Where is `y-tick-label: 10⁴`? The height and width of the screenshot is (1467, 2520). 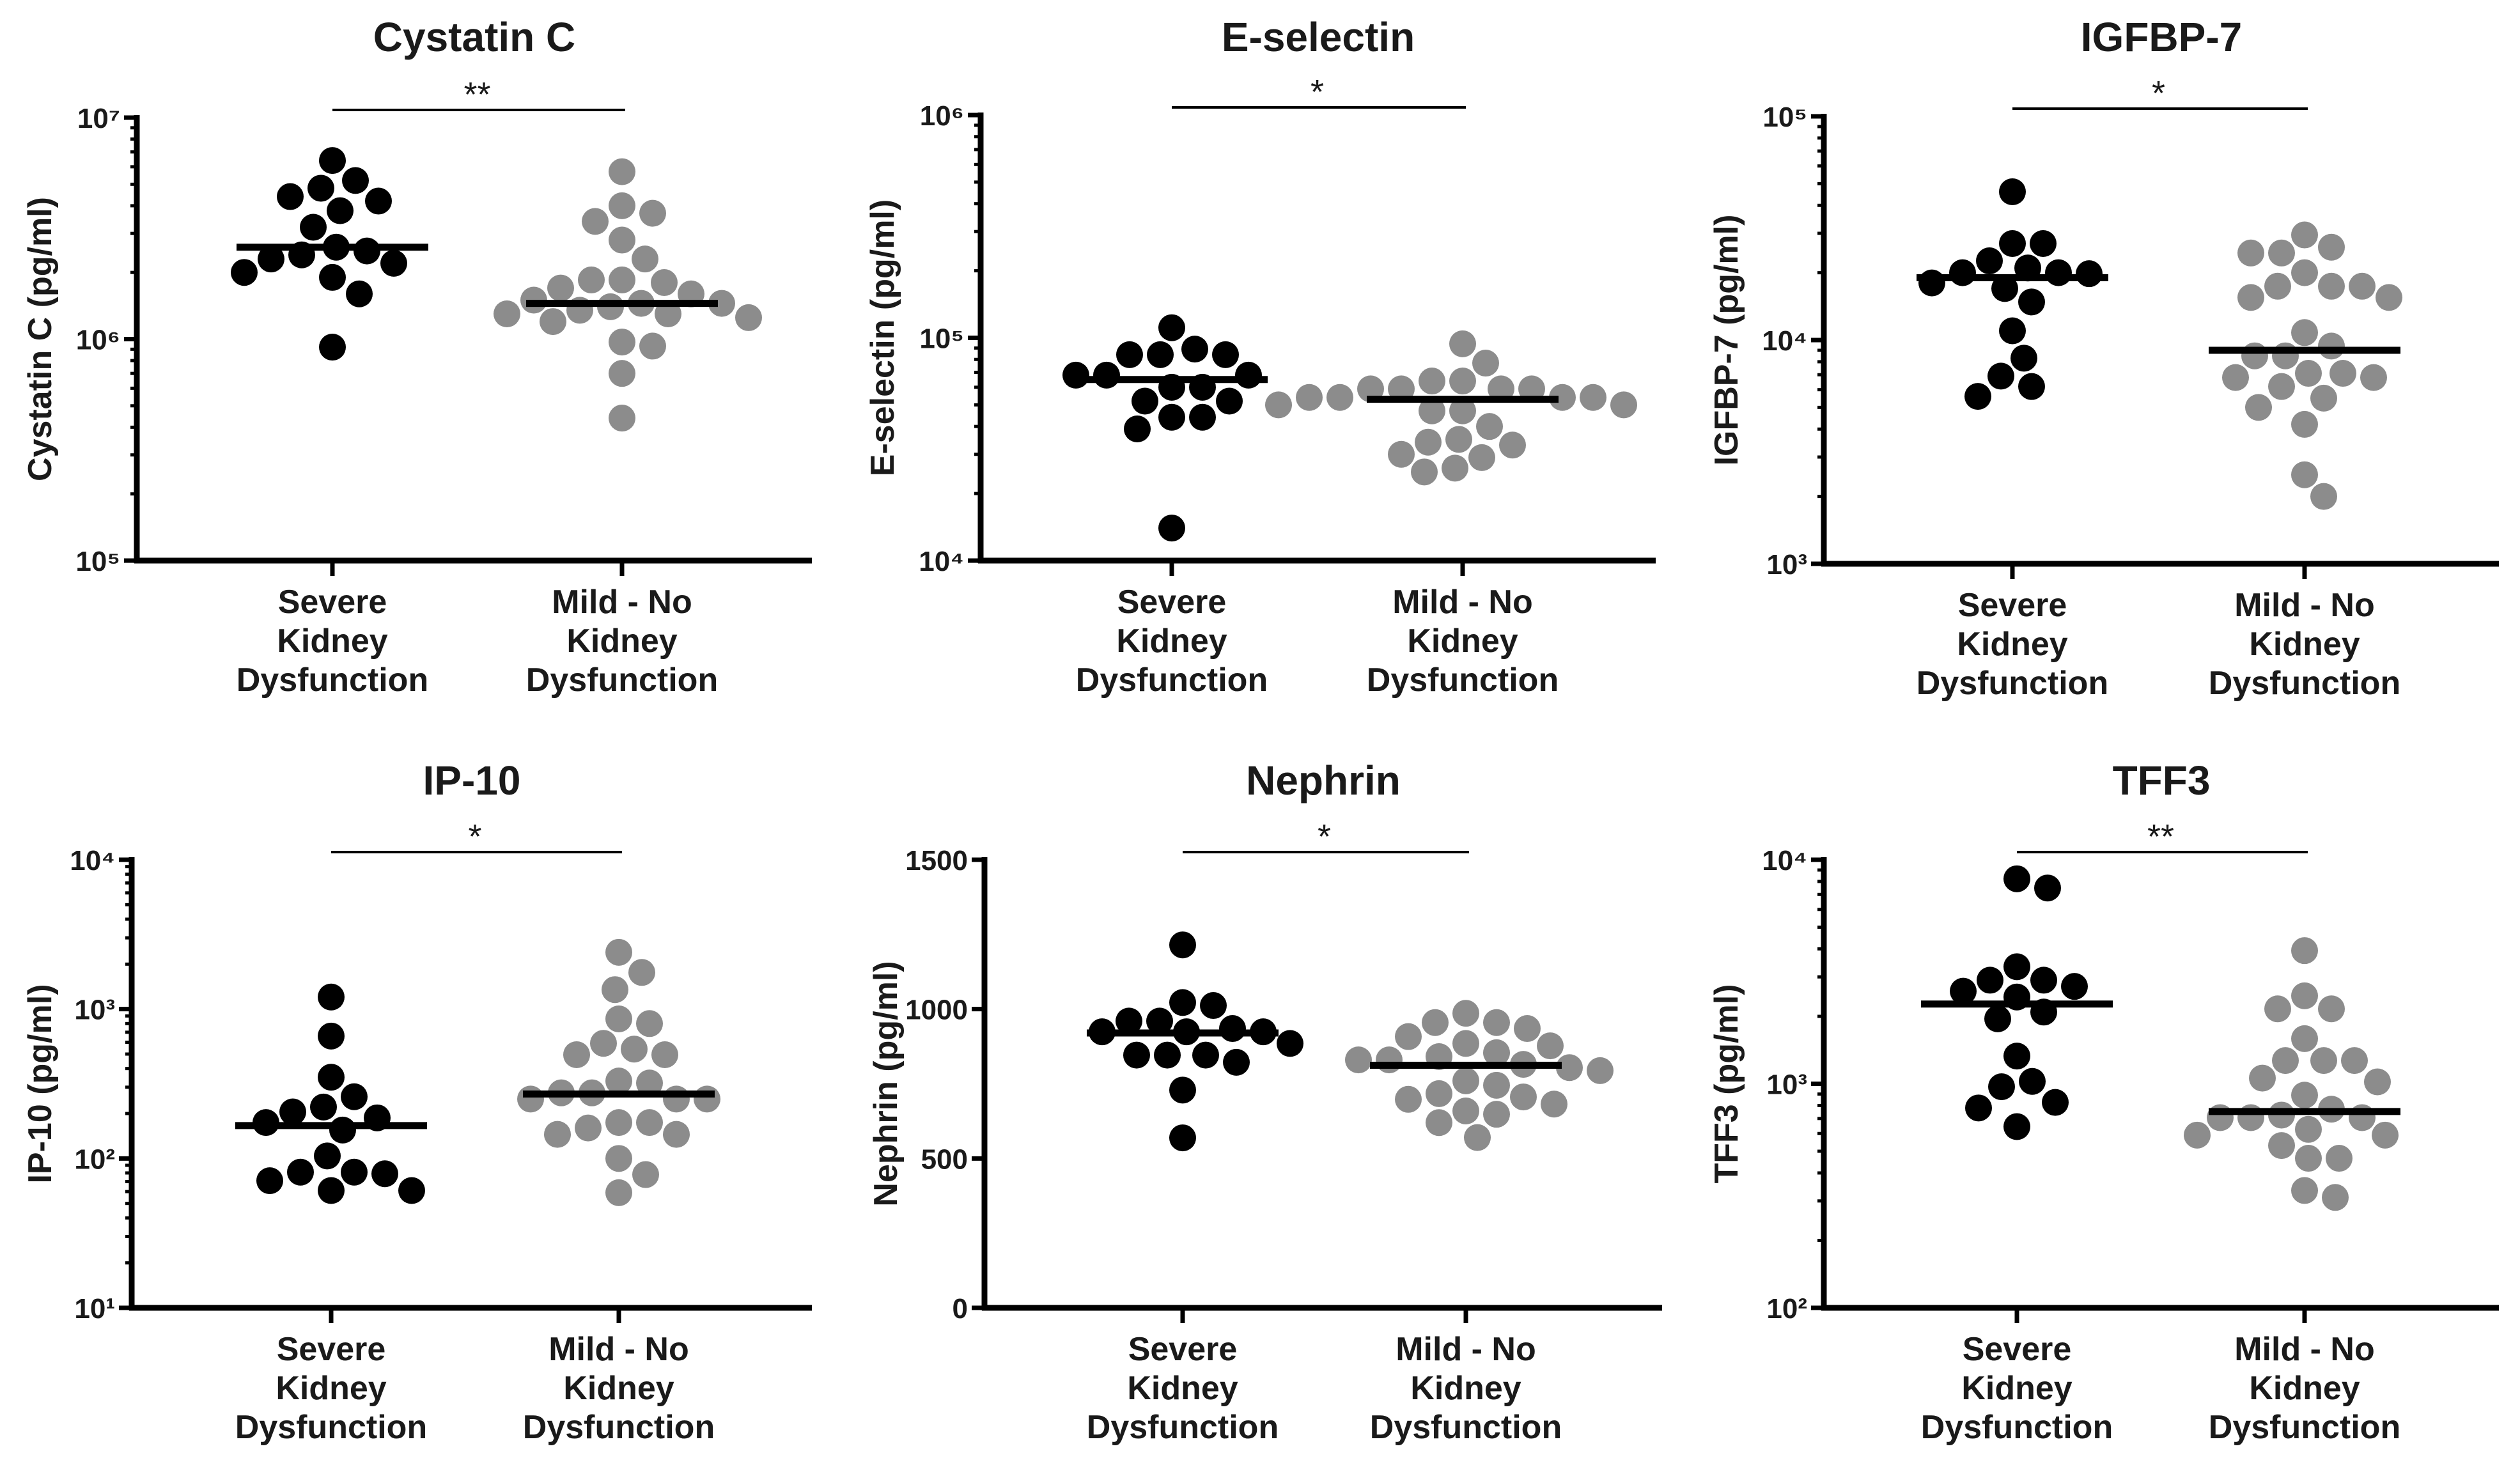 y-tick-label: 10⁴ is located at coordinates (1784, 860).